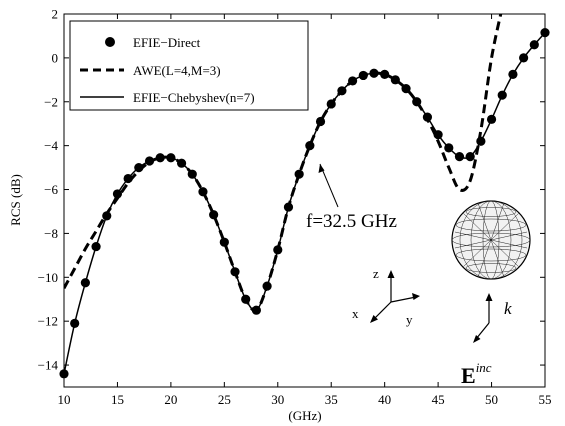 This screenshot has width=565, height=426. Describe the element at coordinates (55, 57) in the screenshot. I see `y-tick-label: 0` at that location.